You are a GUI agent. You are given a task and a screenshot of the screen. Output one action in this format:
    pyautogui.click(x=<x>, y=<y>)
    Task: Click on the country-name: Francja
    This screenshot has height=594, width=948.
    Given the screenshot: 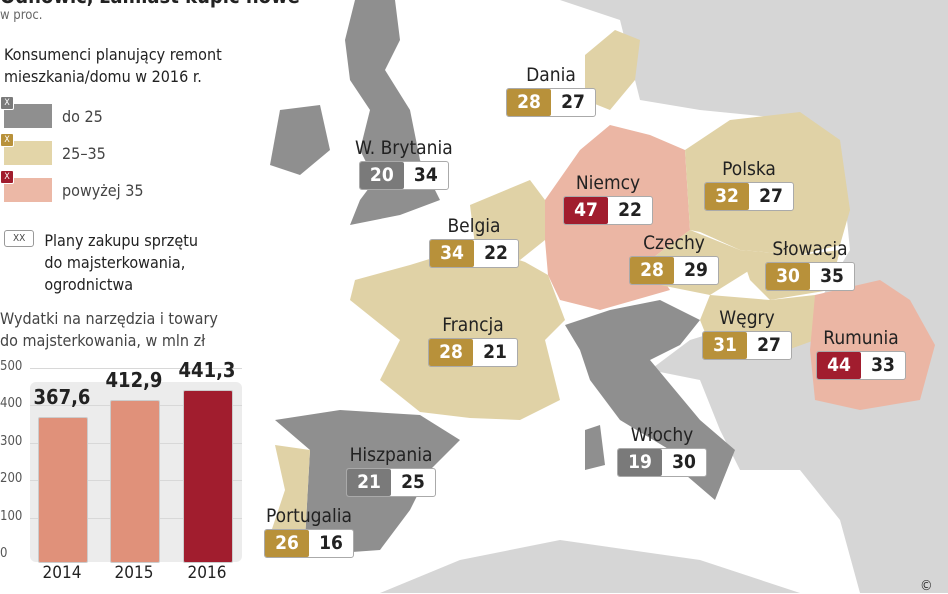 What is the action you would take?
    pyautogui.click(x=473, y=325)
    